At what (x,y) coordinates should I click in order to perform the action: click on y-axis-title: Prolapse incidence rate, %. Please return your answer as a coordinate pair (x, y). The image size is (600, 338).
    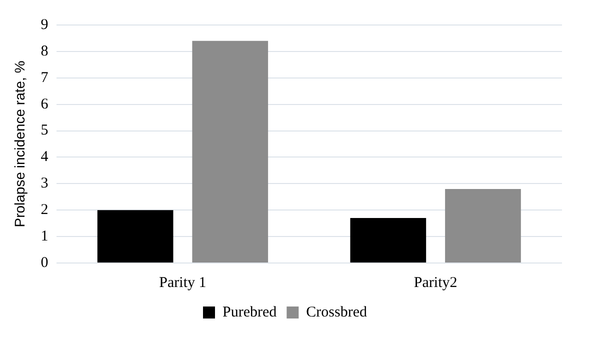
    Looking at the image, I should click on (19, 144).